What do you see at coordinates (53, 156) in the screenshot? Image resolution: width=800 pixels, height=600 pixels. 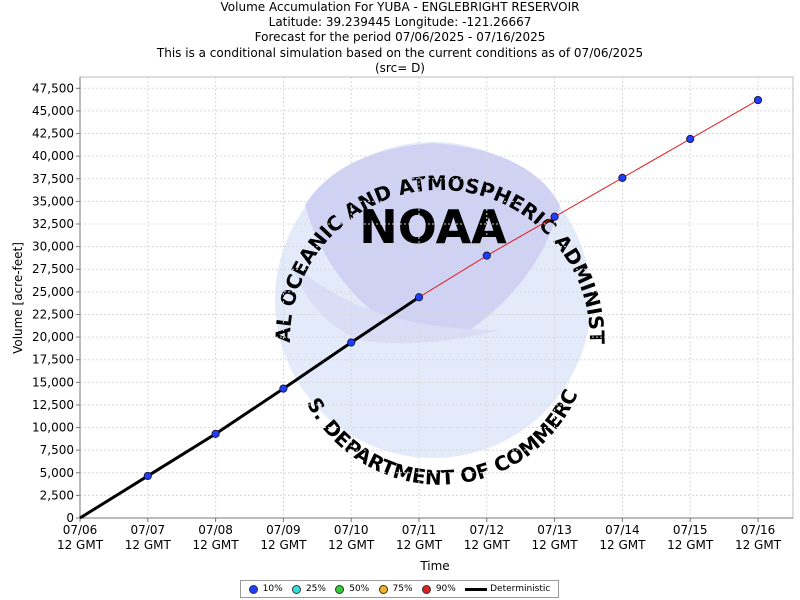 I see `y-tick-label: 40,000` at bounding box center [53, 156].